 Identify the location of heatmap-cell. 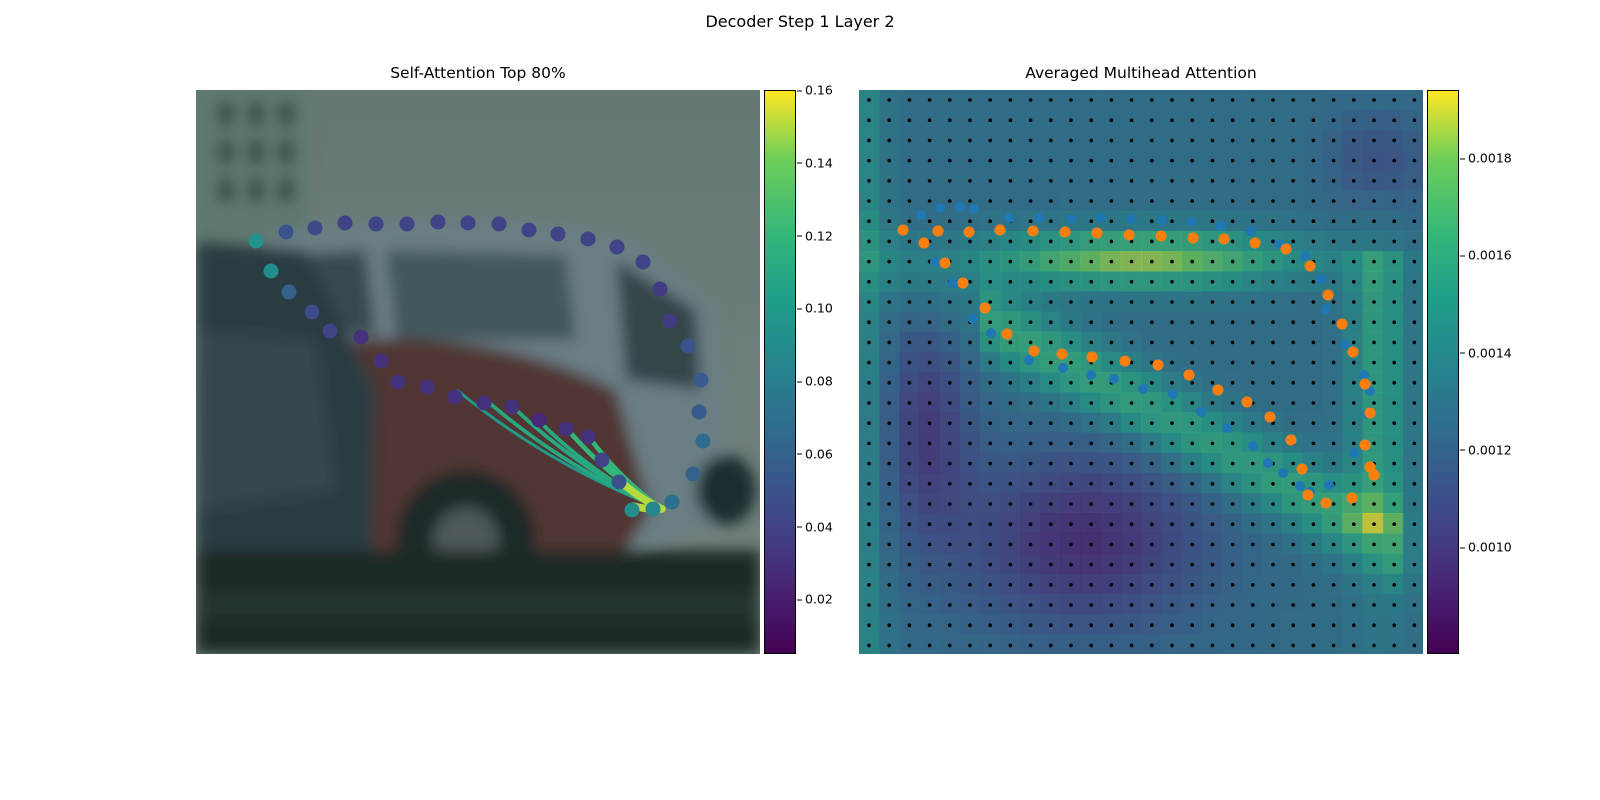
(1412, 624).